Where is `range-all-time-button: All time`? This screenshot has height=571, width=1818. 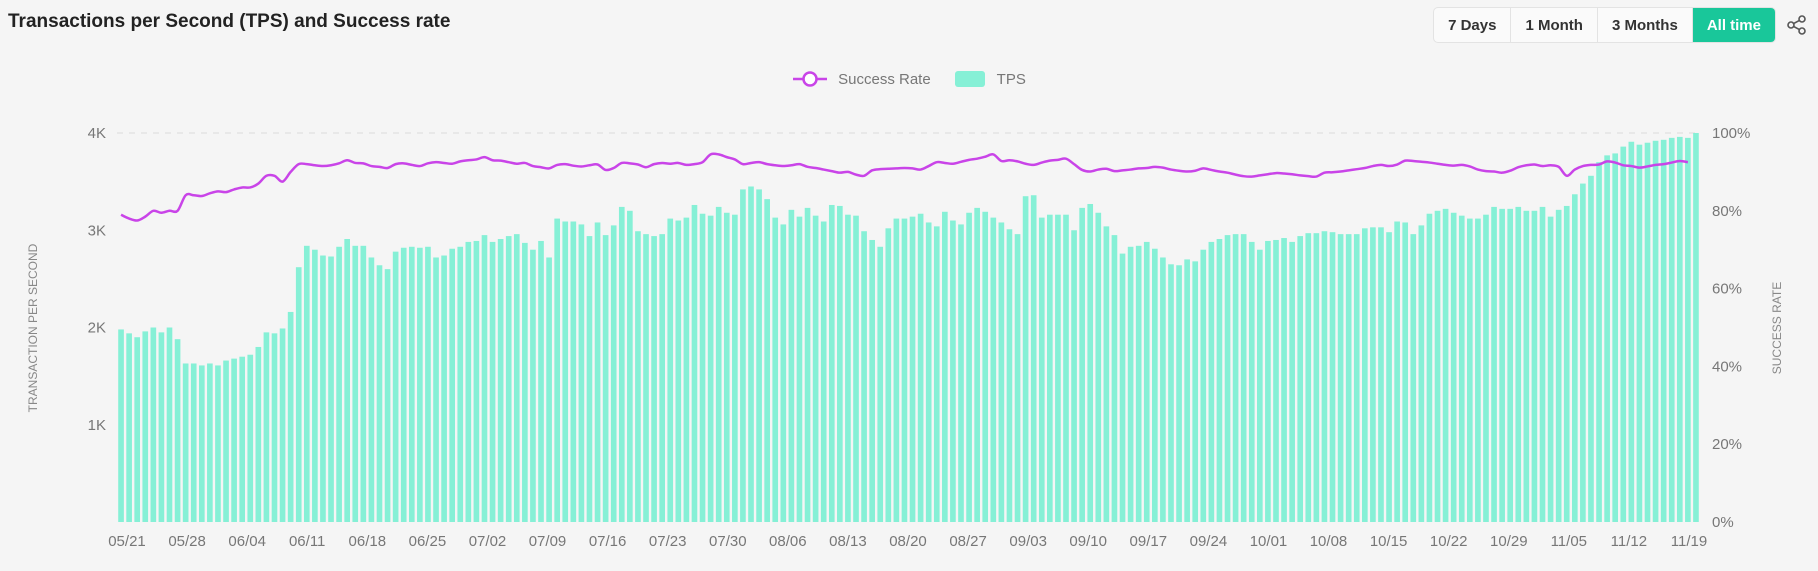 range-all-time-button: All time is located at coordinates (1733, 25).